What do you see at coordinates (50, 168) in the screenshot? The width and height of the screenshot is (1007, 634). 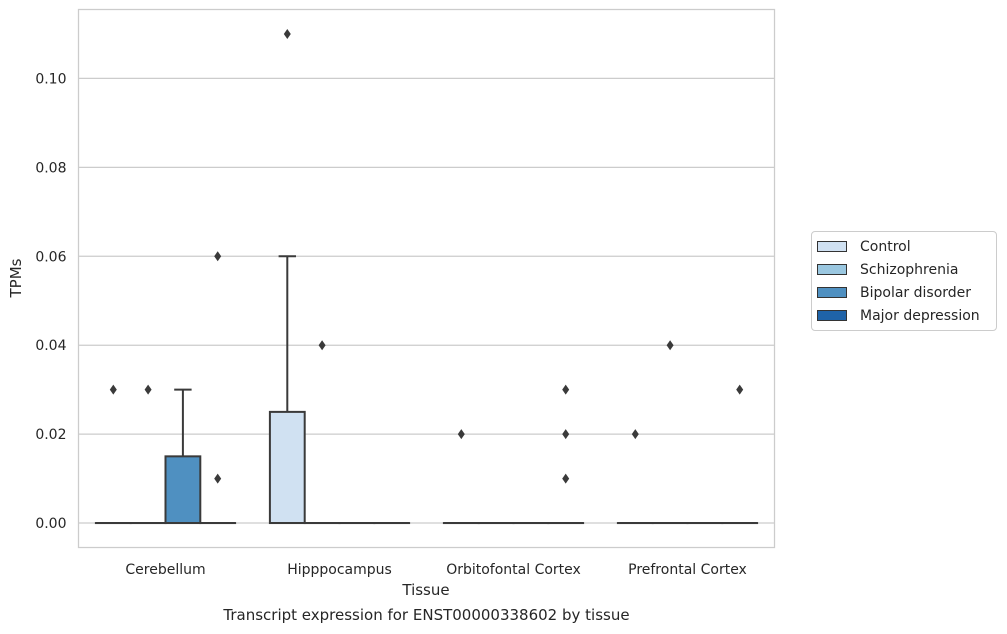 I see `y-tick-label: 0.08` at bounding box center [50, 168].